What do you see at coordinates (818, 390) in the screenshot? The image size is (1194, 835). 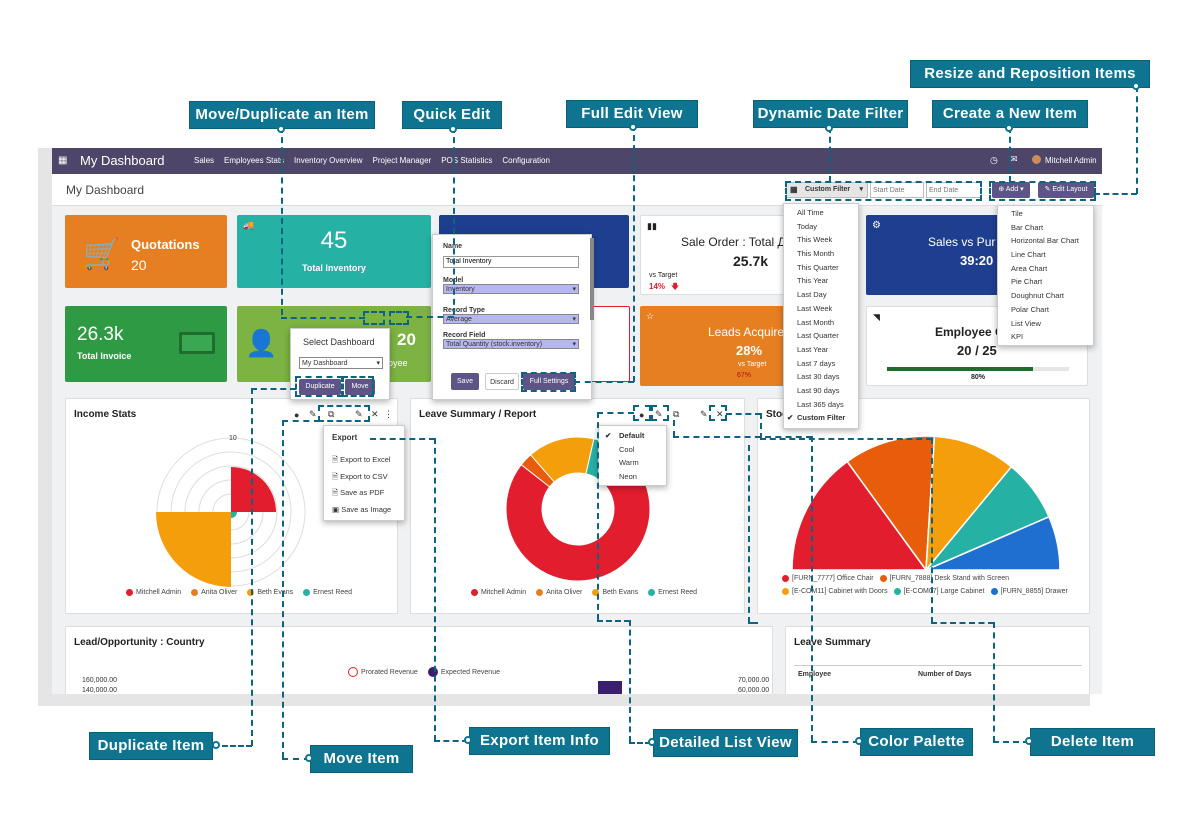 I see `date-option: Last 90 days` at bounding box center [818, 390].